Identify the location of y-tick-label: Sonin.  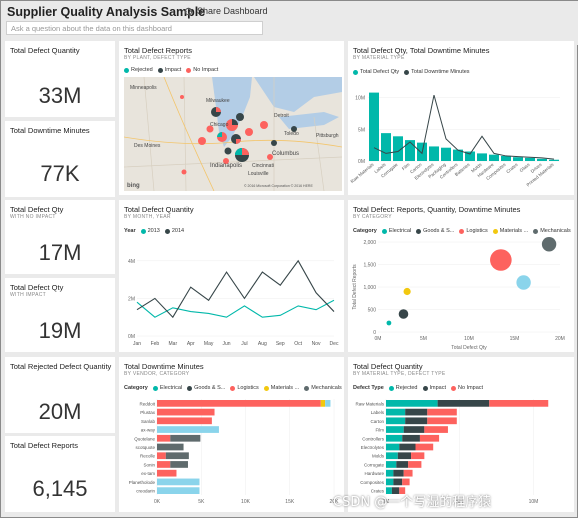
(149, 464).